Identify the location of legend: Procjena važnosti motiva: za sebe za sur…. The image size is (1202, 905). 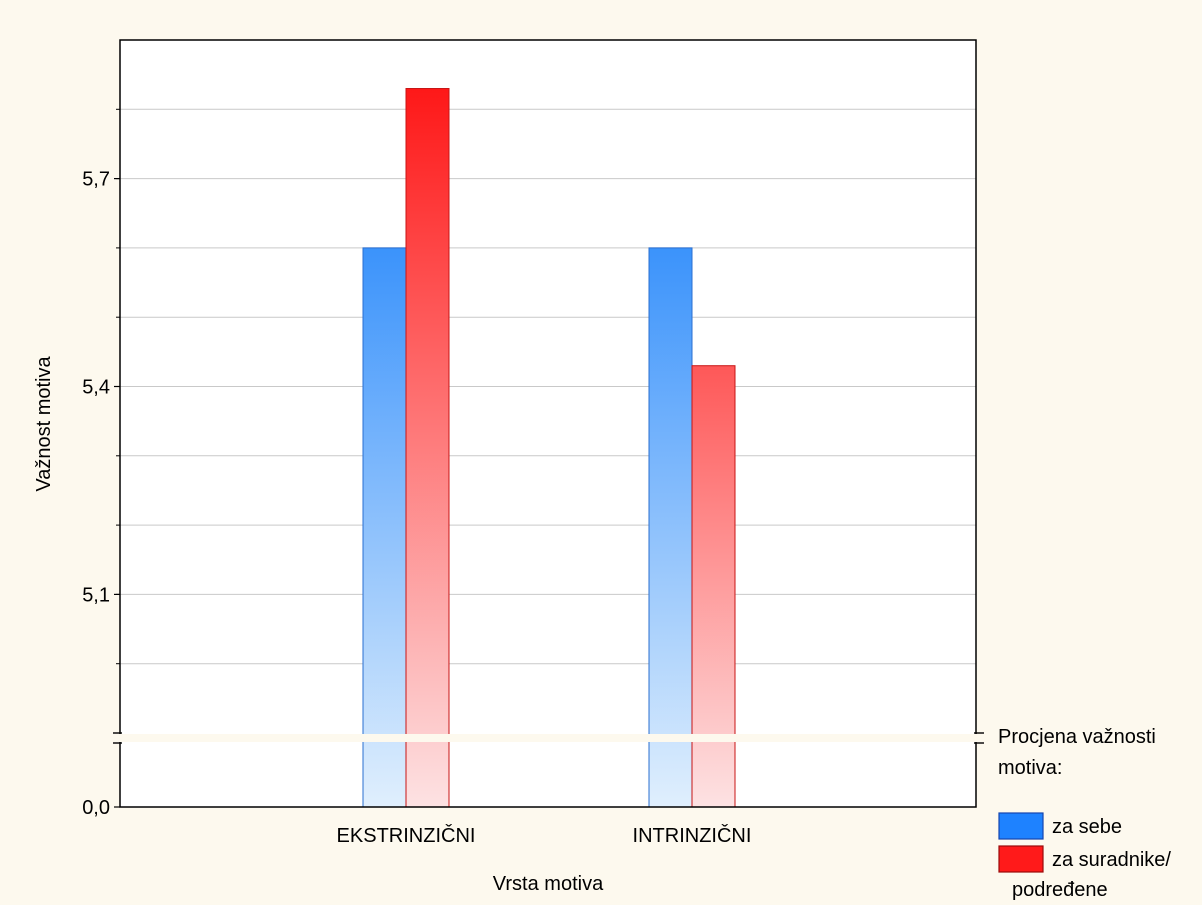
(1084, 813).